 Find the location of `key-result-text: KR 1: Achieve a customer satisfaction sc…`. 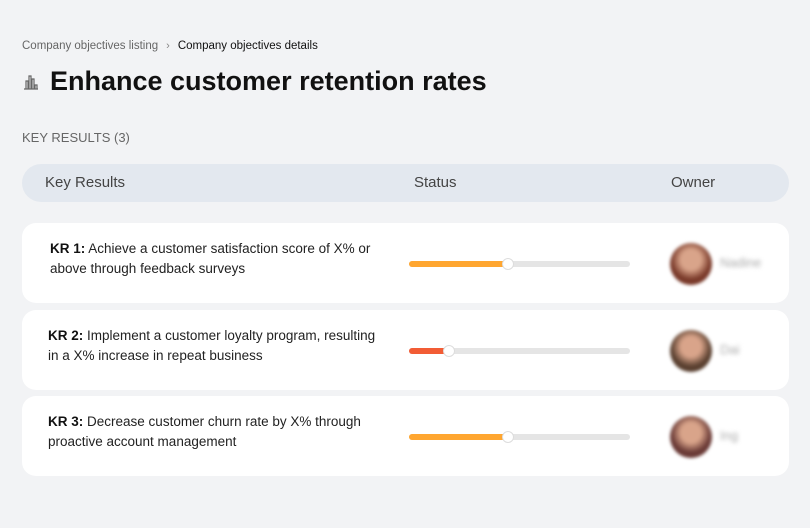

key-result-text: KR 1: Achieve a customer satisfaction sc… is located at coordinates (220, 259).